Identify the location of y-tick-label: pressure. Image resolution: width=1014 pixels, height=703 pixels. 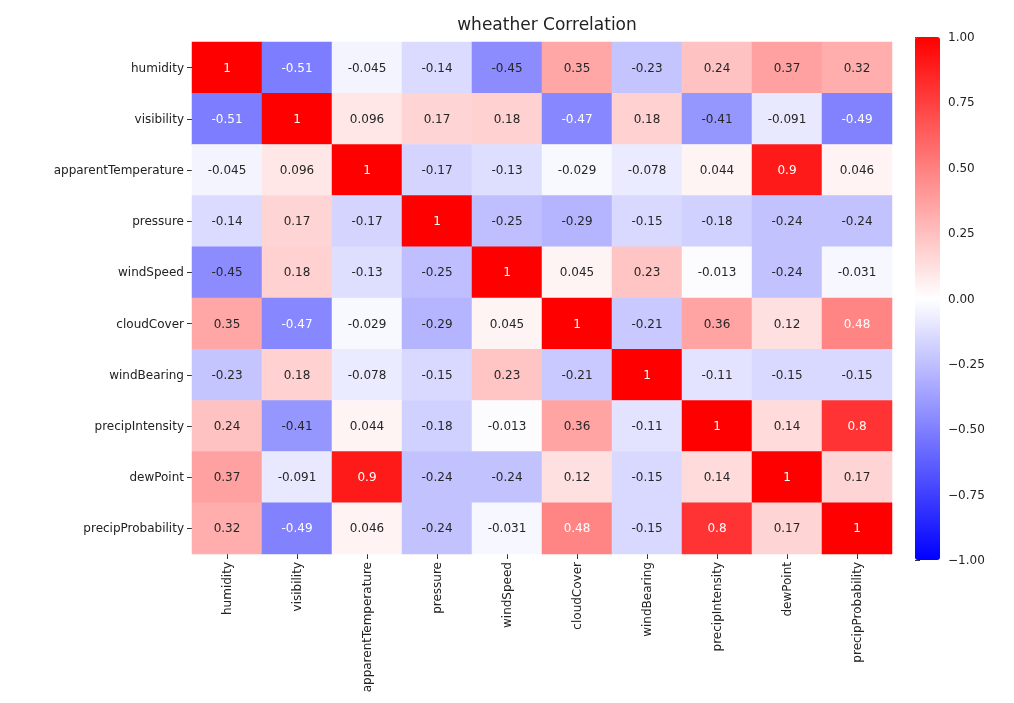
(158, 221).